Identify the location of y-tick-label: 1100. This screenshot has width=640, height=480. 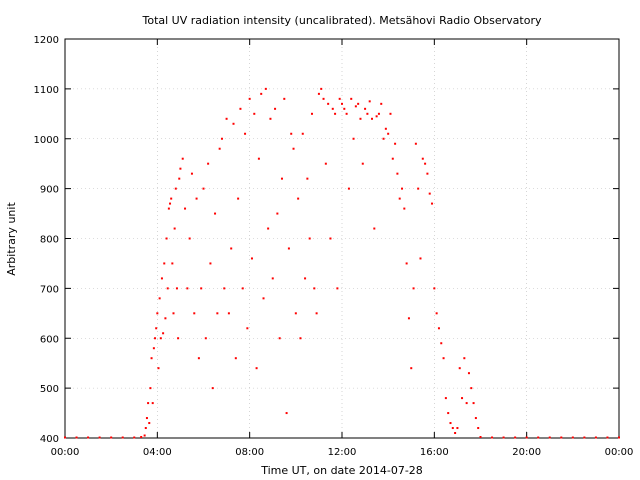
(46, 90).